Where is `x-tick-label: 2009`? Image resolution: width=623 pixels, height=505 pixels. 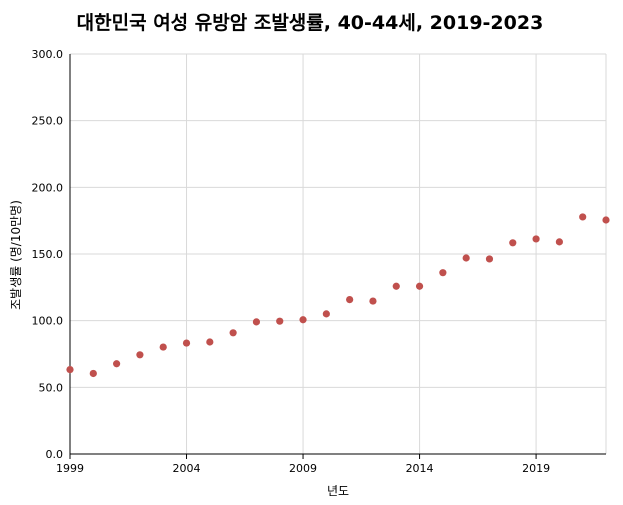
x-tick-label: 2009 is located at coordinates (303, 468).